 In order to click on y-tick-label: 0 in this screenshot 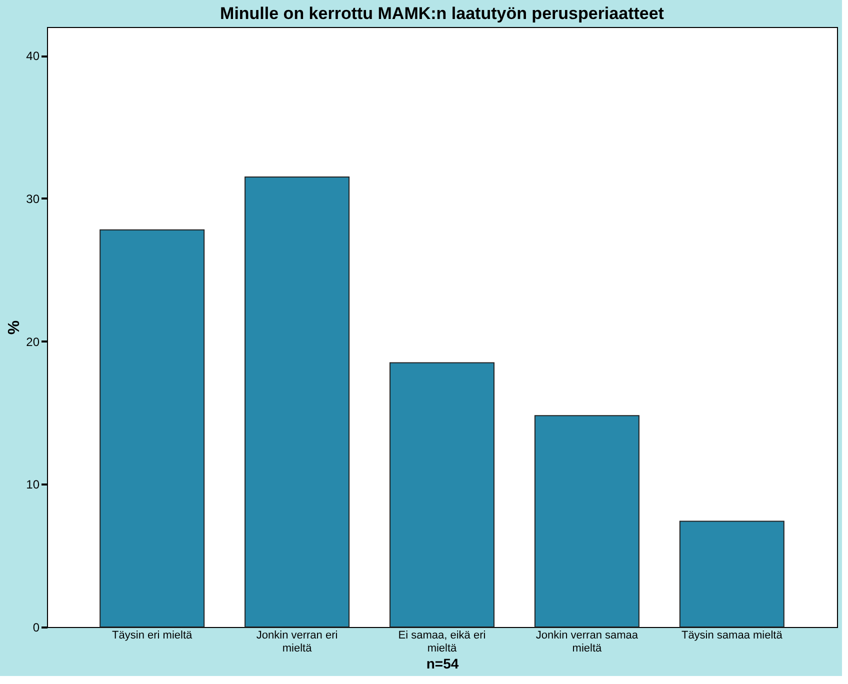, I will do `click(36, 627)`.